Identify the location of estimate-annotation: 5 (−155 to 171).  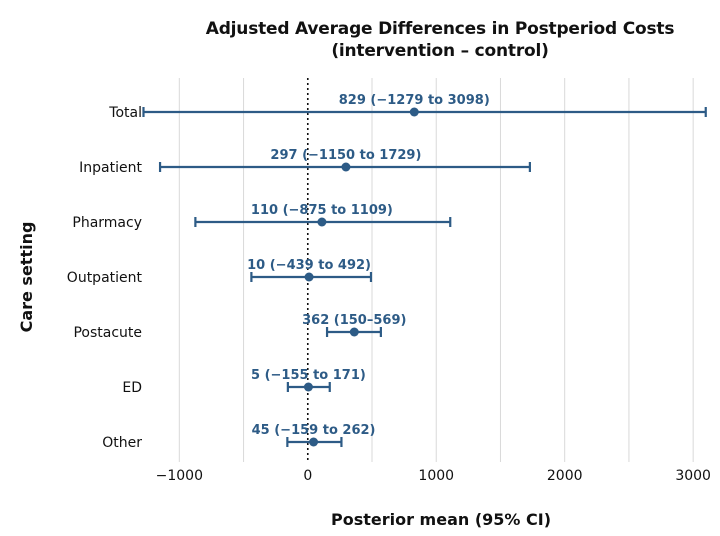
(308, 375).